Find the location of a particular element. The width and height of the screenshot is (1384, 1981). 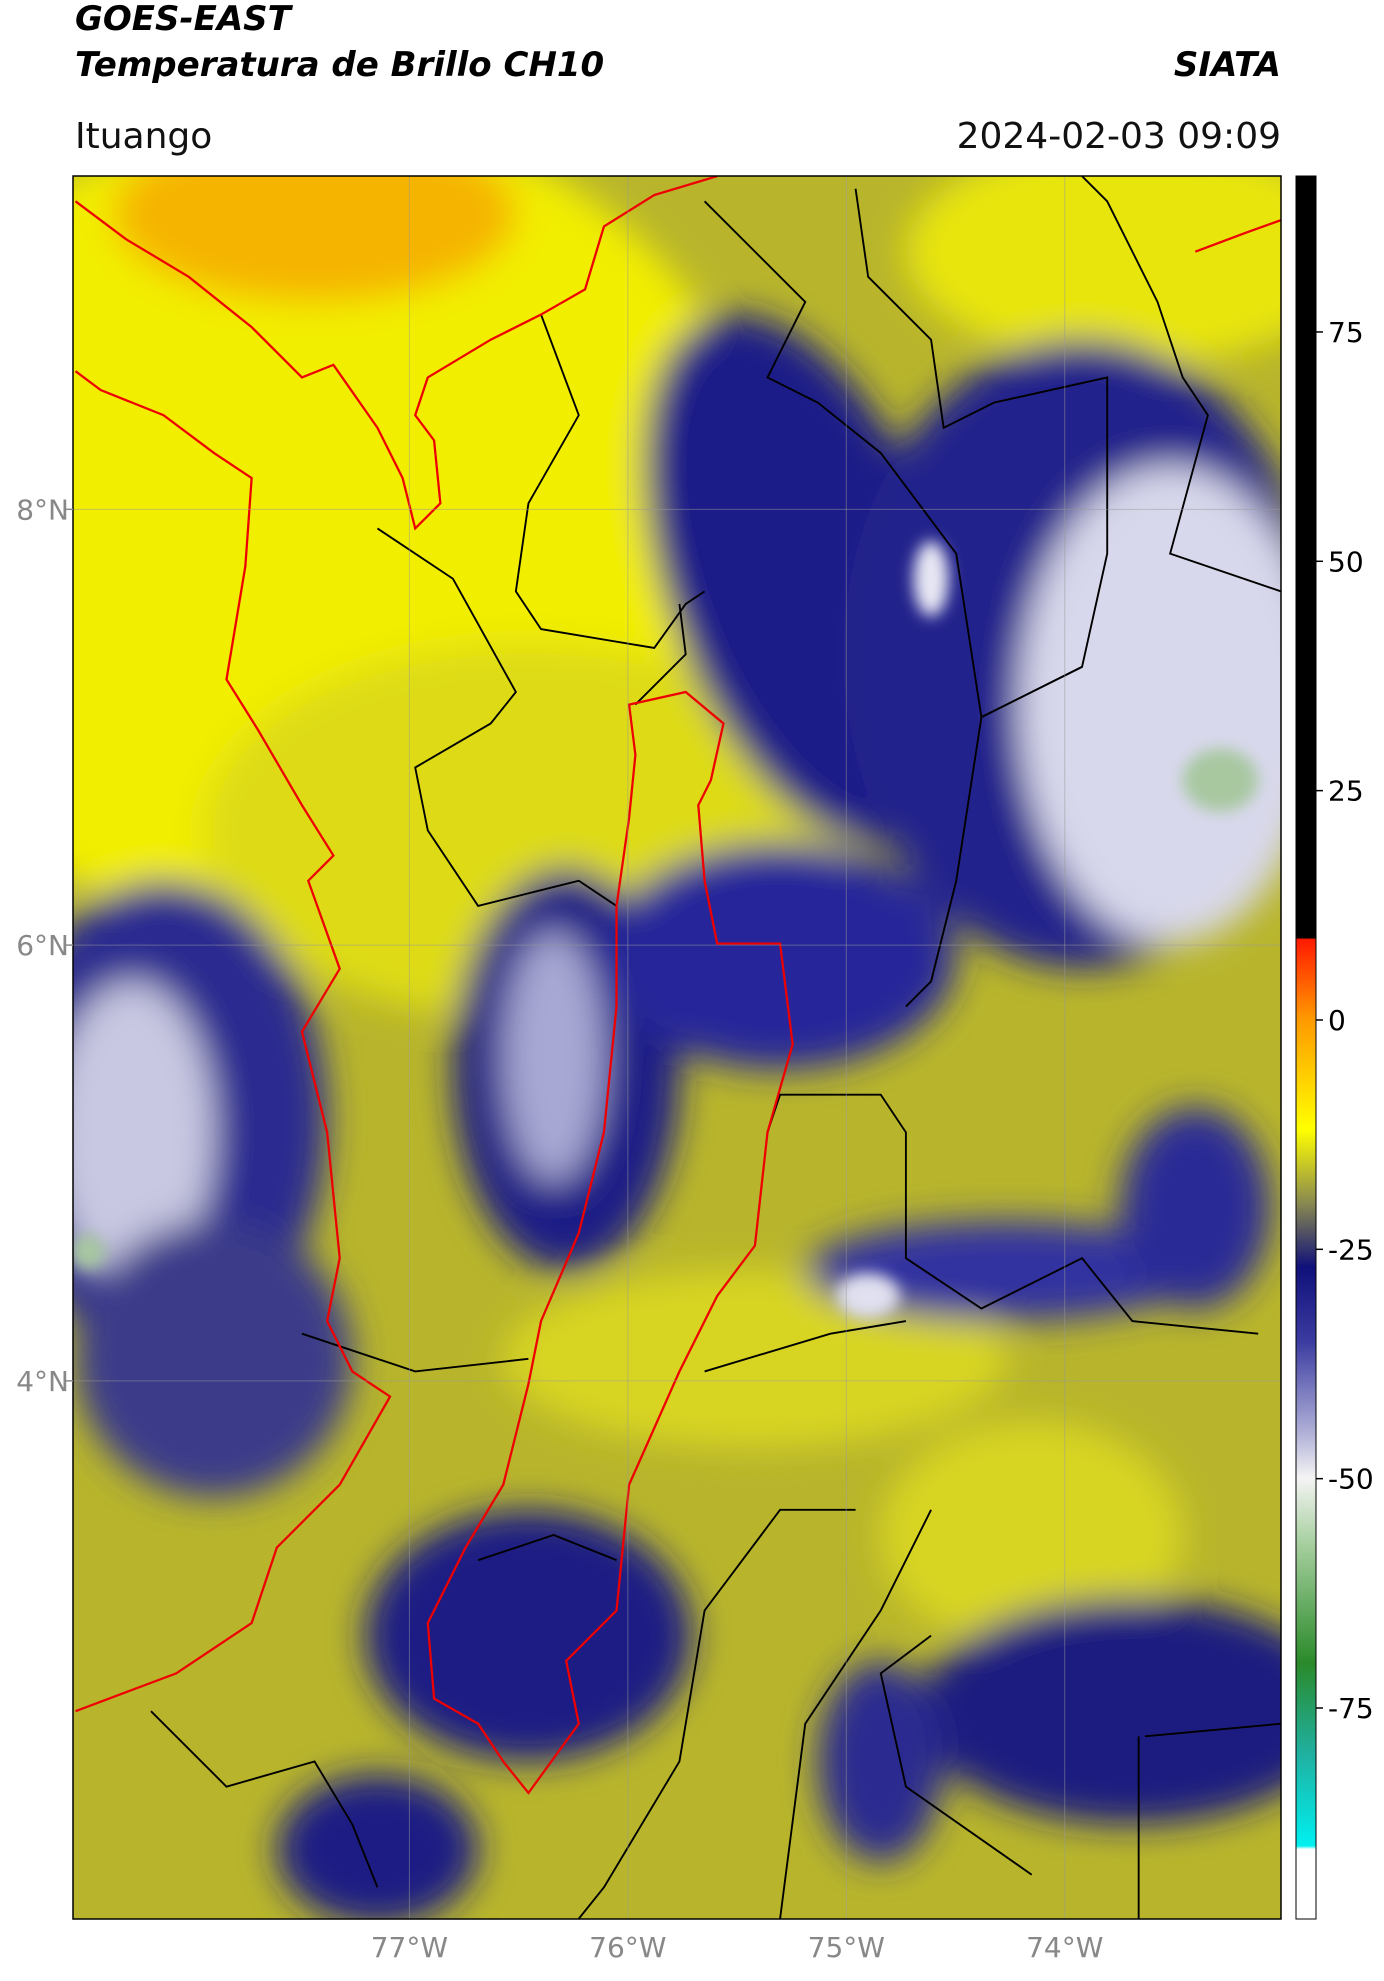

x-tick-label: 74°W is located at coordinates (1064, 1947).